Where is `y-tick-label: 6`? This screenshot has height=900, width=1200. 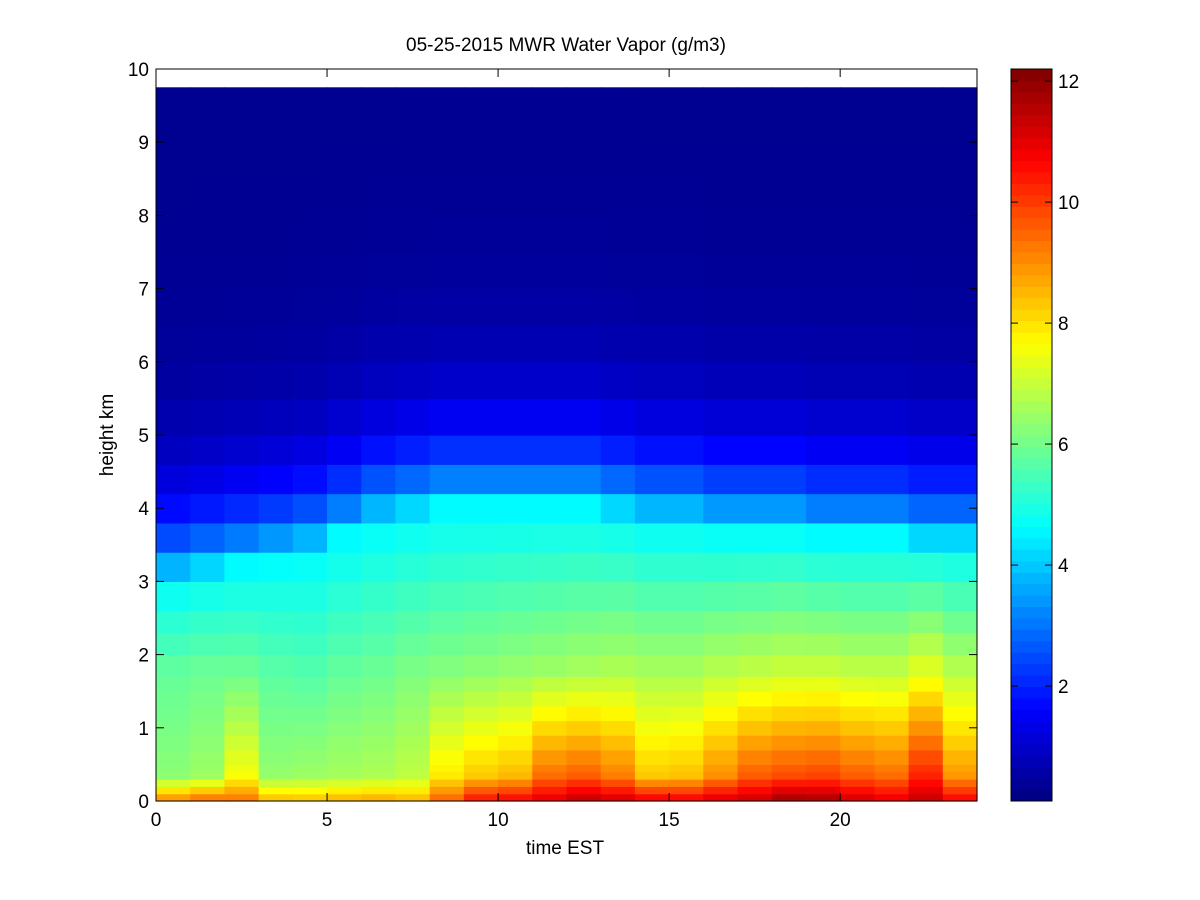
y-tick-label: 6 is located at coordinates (143, 363).